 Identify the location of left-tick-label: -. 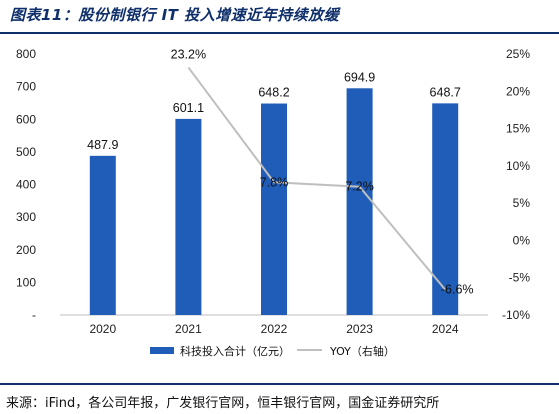
(34, 315).